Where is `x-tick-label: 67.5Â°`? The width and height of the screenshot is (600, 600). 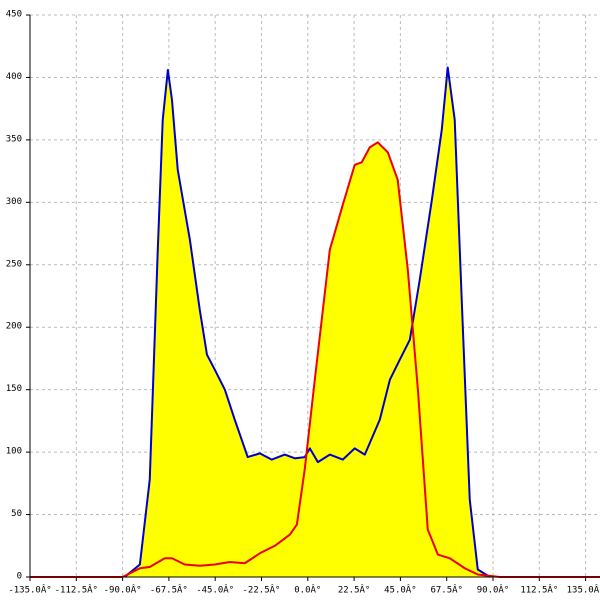 x-tick-label: 67.5Â° is located at coordinates (446, 590).